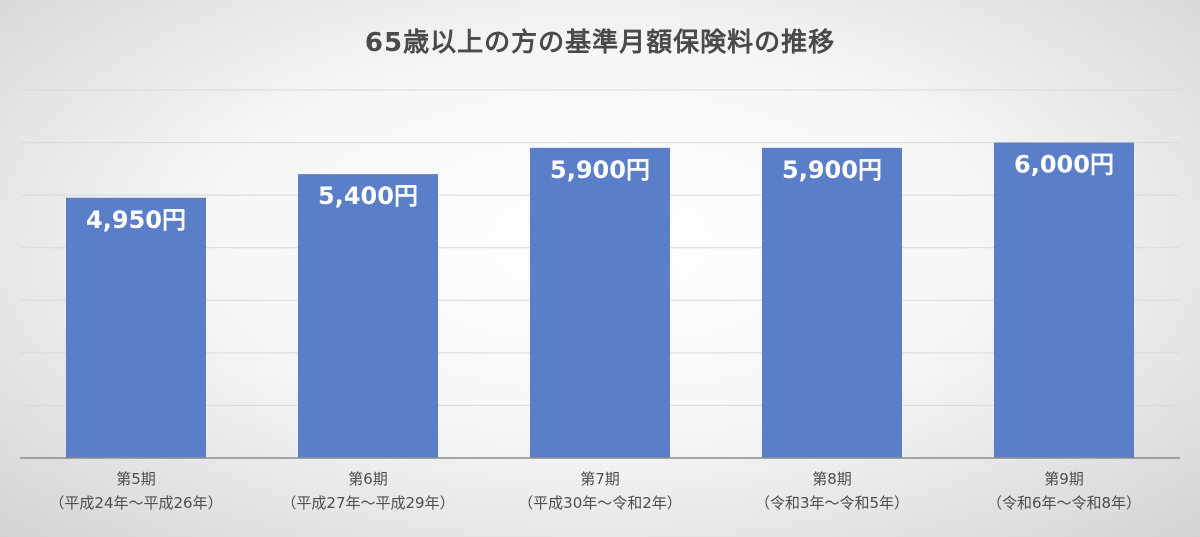 The height and width of the screenshot is (537, 1200). Describe the element at coordinates (136, 479) in the screenshot. I see `category-period-label: 第5期` at that location.